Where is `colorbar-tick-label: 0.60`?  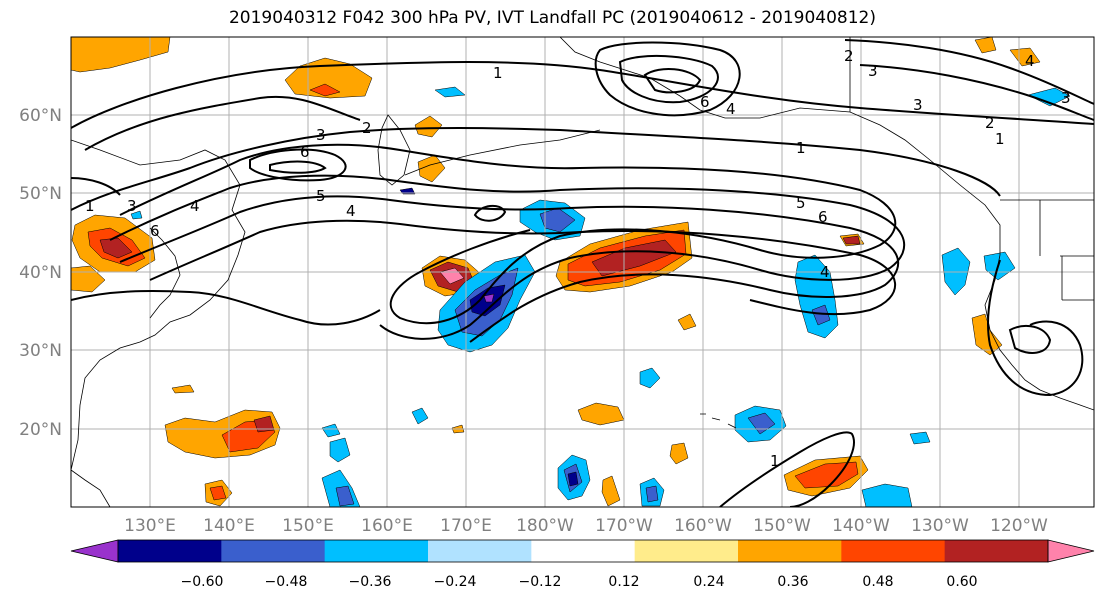
colorbar-tick-label: 0.60 is located at coordinates (961, 582).